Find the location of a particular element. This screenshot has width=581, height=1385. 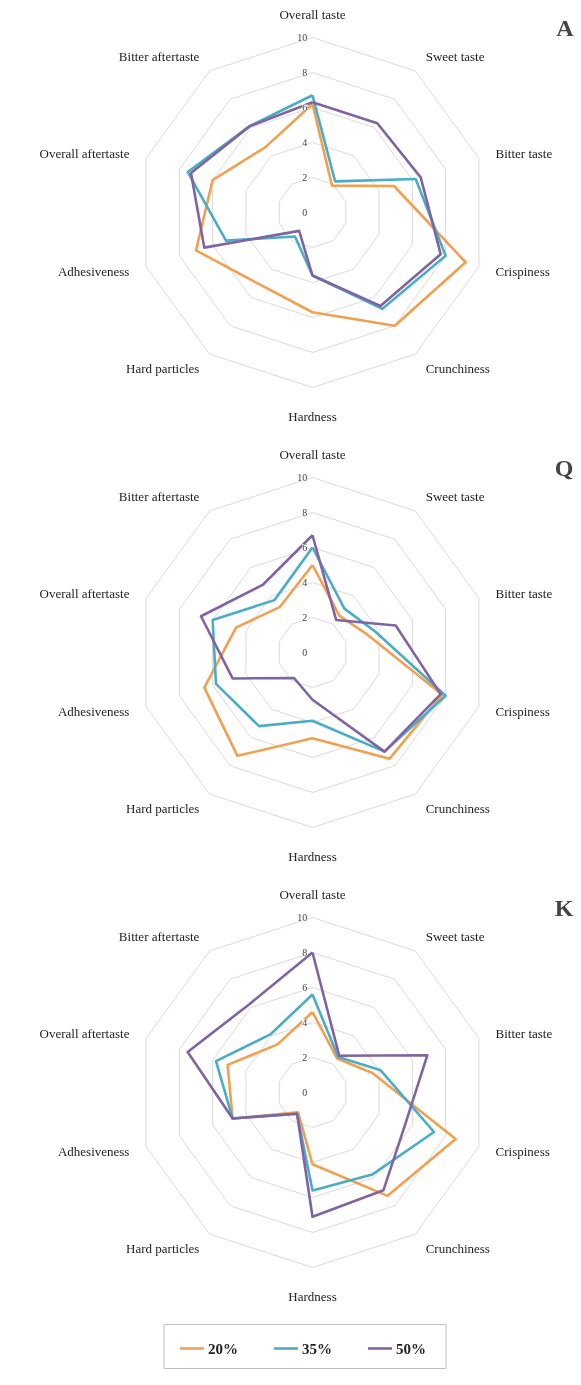

chart-title: A is located at coordinates (565, 27).